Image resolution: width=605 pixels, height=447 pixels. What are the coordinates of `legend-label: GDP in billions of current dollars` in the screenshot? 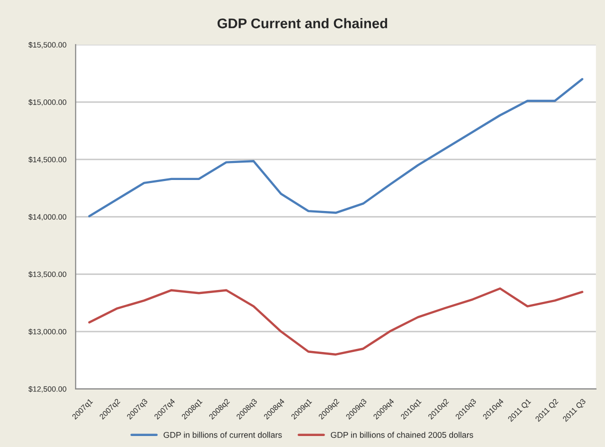 It's located at (223, 435).